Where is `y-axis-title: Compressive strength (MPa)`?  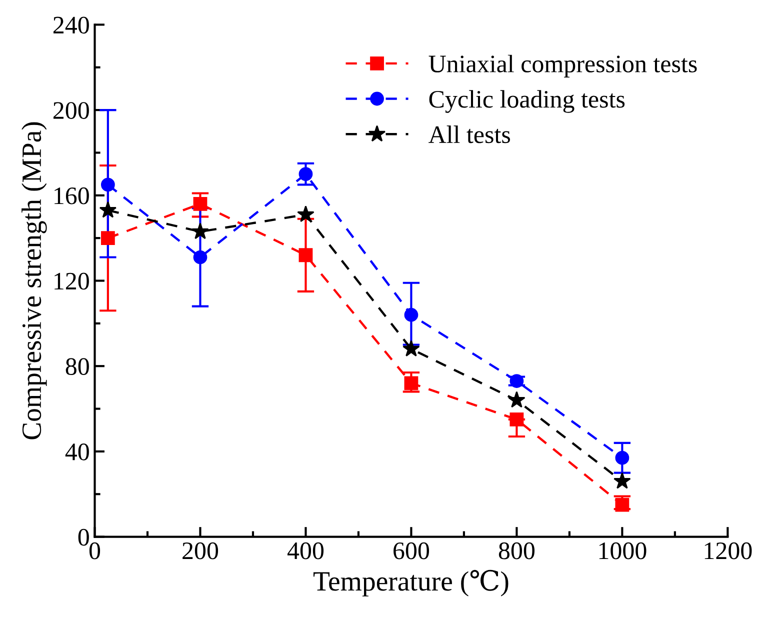 y-axis-title: Compressive strength (MPa) is located at coordinates (34, 281).